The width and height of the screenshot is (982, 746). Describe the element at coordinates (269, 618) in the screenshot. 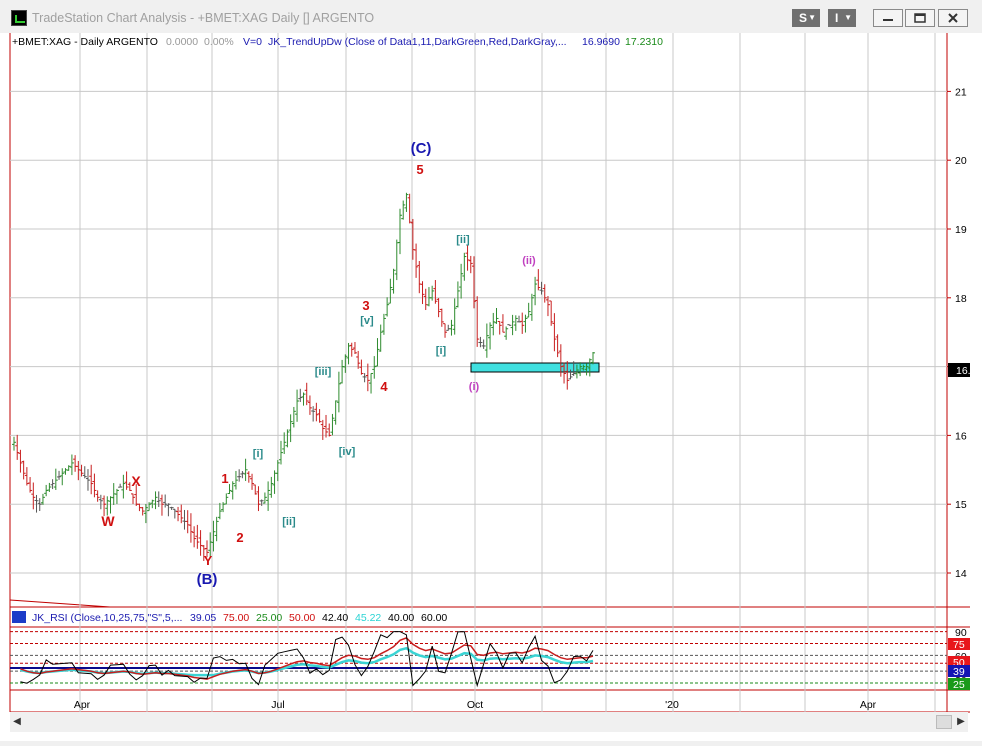

I see `rsi-value-3: 25.00` at that location.